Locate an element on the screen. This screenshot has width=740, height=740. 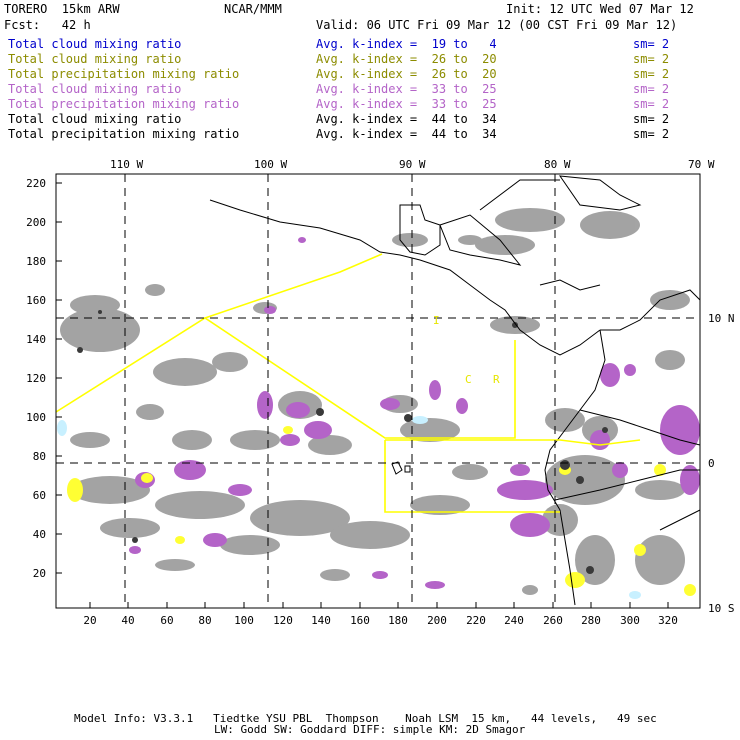
lon-label: 70 W is located at coordinates (701, 164).